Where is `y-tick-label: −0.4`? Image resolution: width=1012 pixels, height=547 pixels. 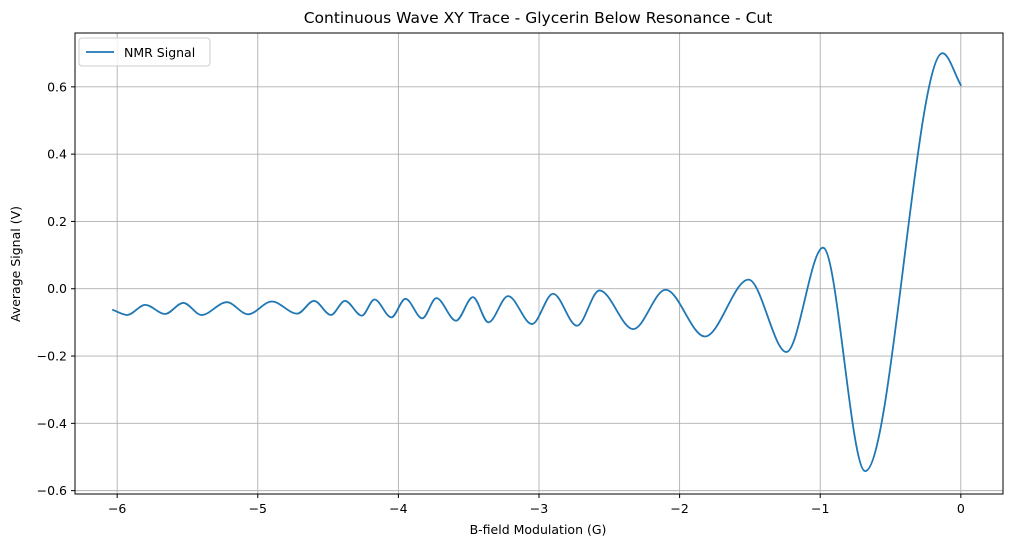
y-tick-label: −0.4 is located at coordinates (52, 423).